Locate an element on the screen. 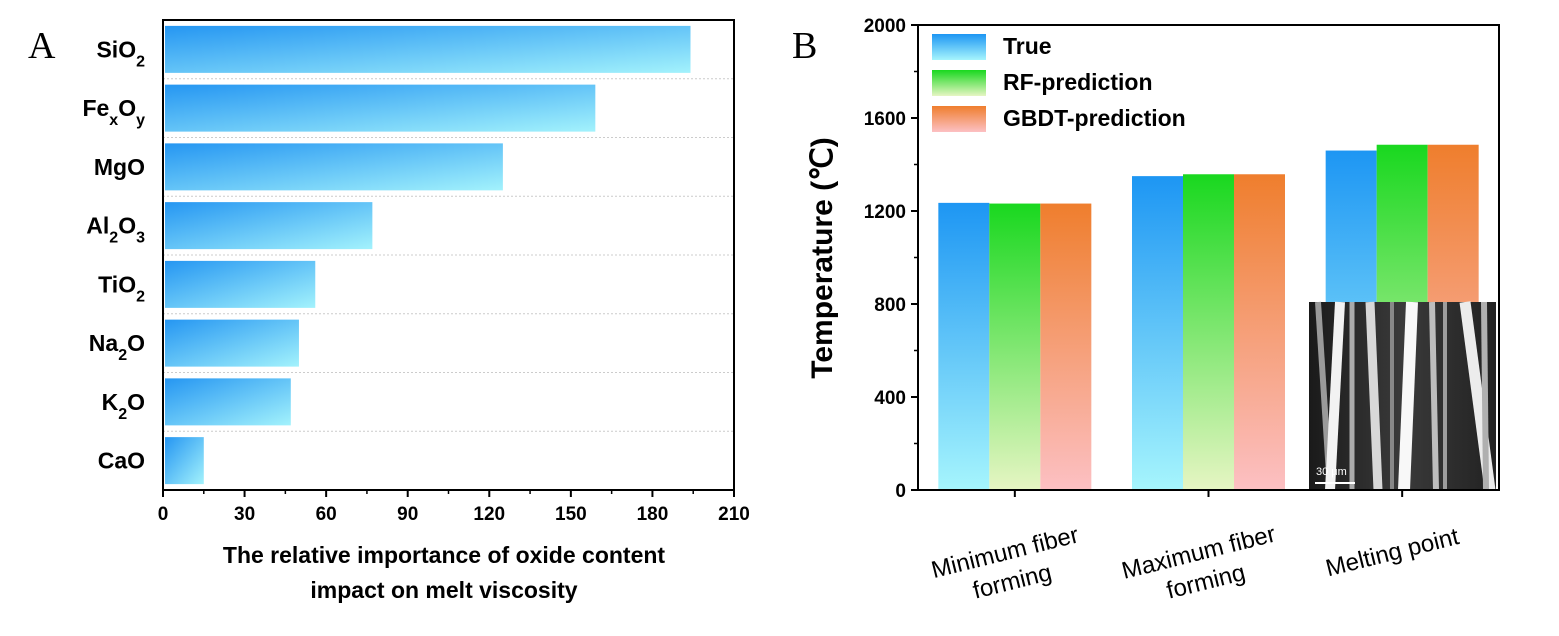  category-label: TiO2 is located at coordinates (121, 288).